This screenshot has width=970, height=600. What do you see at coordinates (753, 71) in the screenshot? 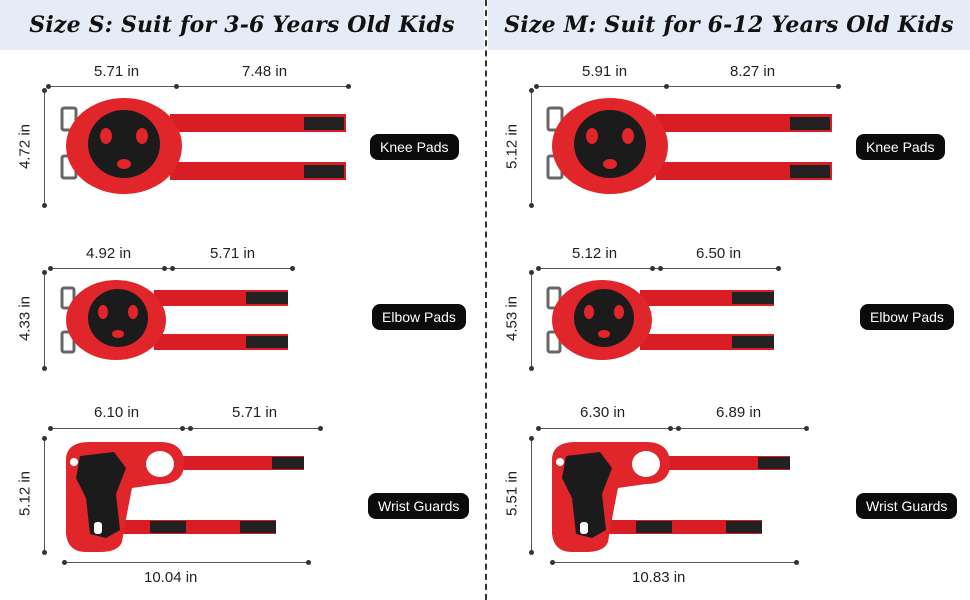
I see `knee-m-width-2: 8.27 in` at bounding box center [753, 71].